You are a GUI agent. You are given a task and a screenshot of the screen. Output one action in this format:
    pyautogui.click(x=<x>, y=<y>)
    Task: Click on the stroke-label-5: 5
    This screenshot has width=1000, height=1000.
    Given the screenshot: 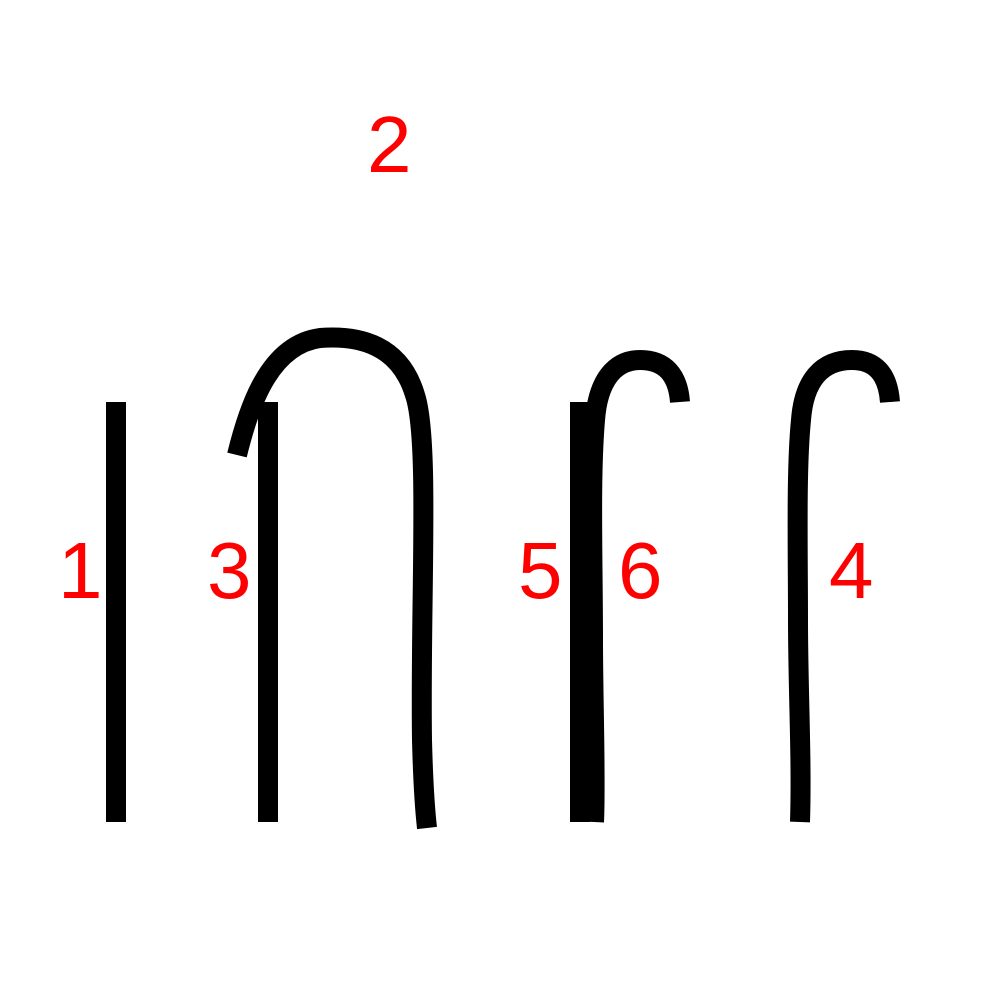 What is the action you would take?
    pyautogui.click(x=540, y=570)
    